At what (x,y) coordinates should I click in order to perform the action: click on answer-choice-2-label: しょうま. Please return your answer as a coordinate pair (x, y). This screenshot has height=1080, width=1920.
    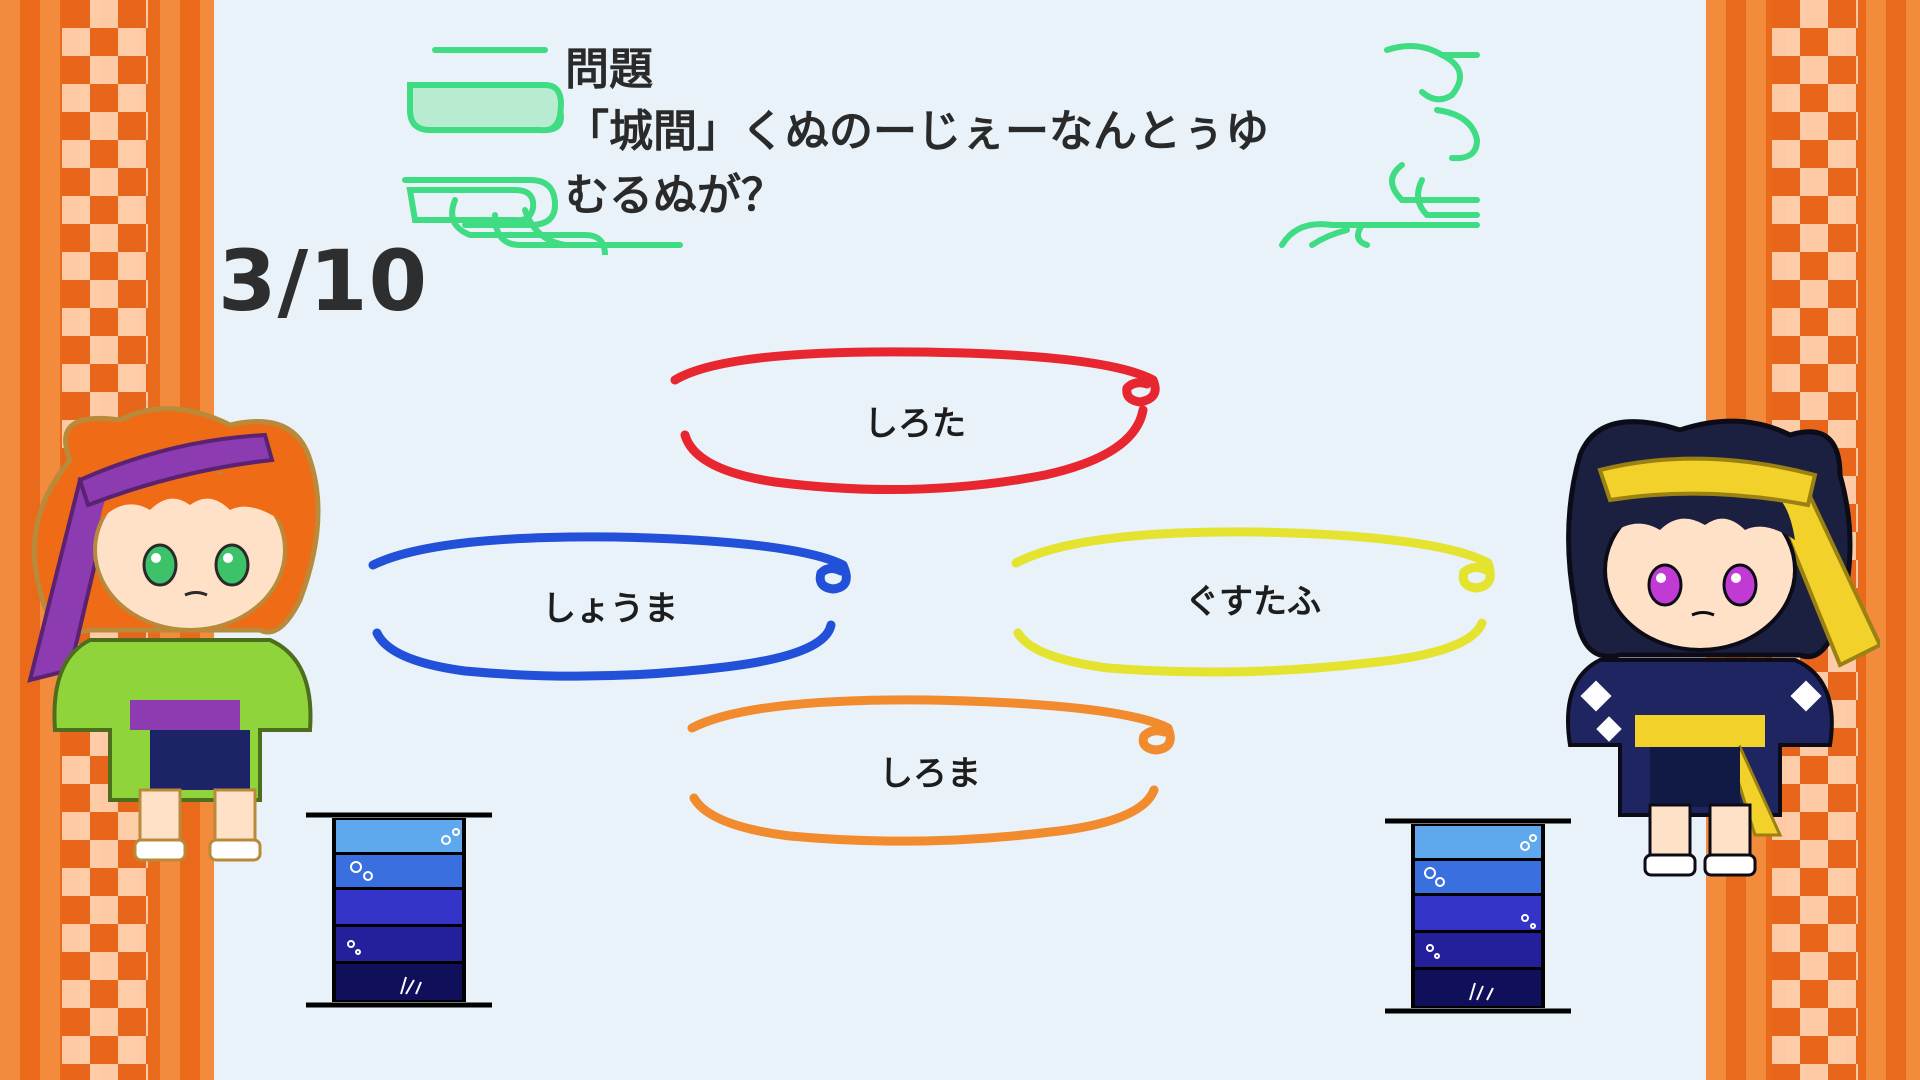
    Looking at the image, I should click on (610, 608).